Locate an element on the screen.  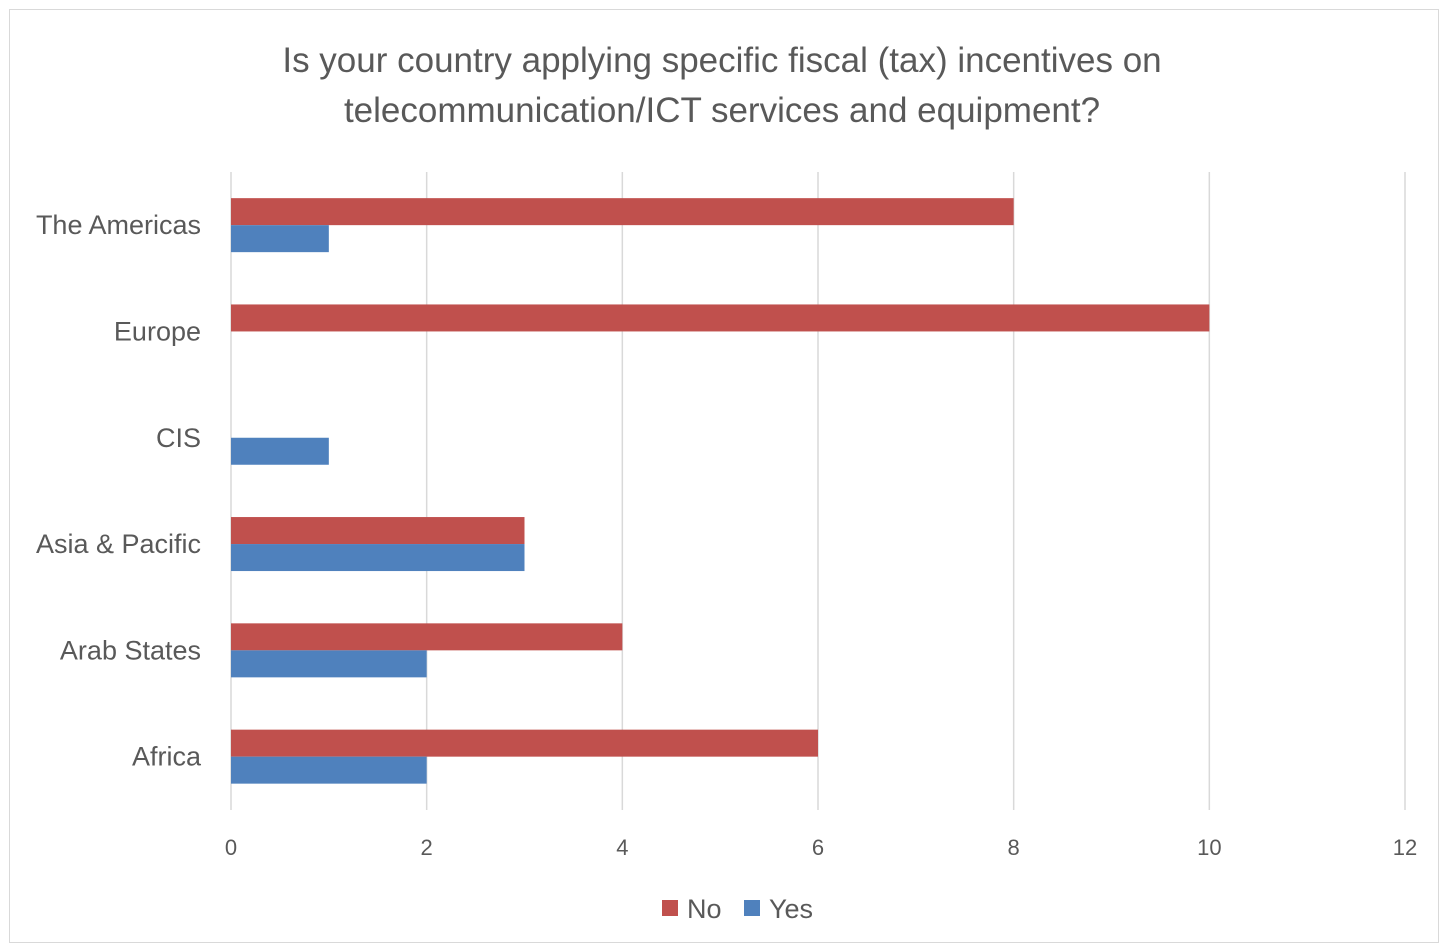
x-tick-label: 6 is located at coordinates (818, 847).